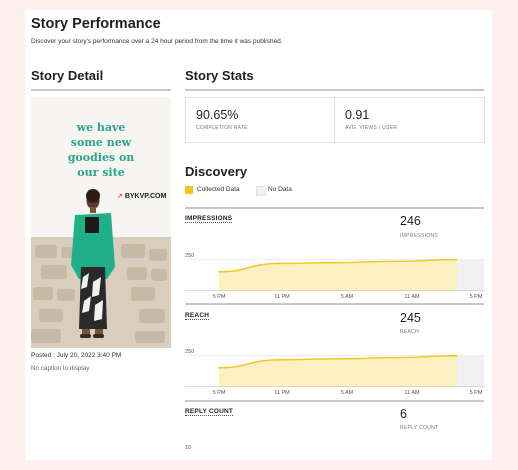 This screenshot has height=470, width=518. What do you see at coordinates (260, 120) in the screenshot?
I see `completion-rate-card: 90.65% COMPLETION RATE` at bounding box center [260, 120].